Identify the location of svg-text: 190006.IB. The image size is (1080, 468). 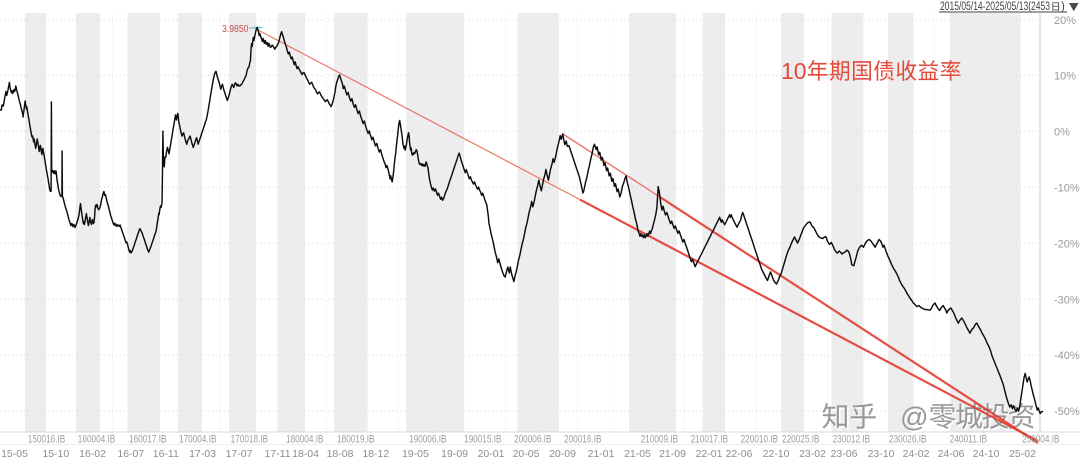
(428, 440).